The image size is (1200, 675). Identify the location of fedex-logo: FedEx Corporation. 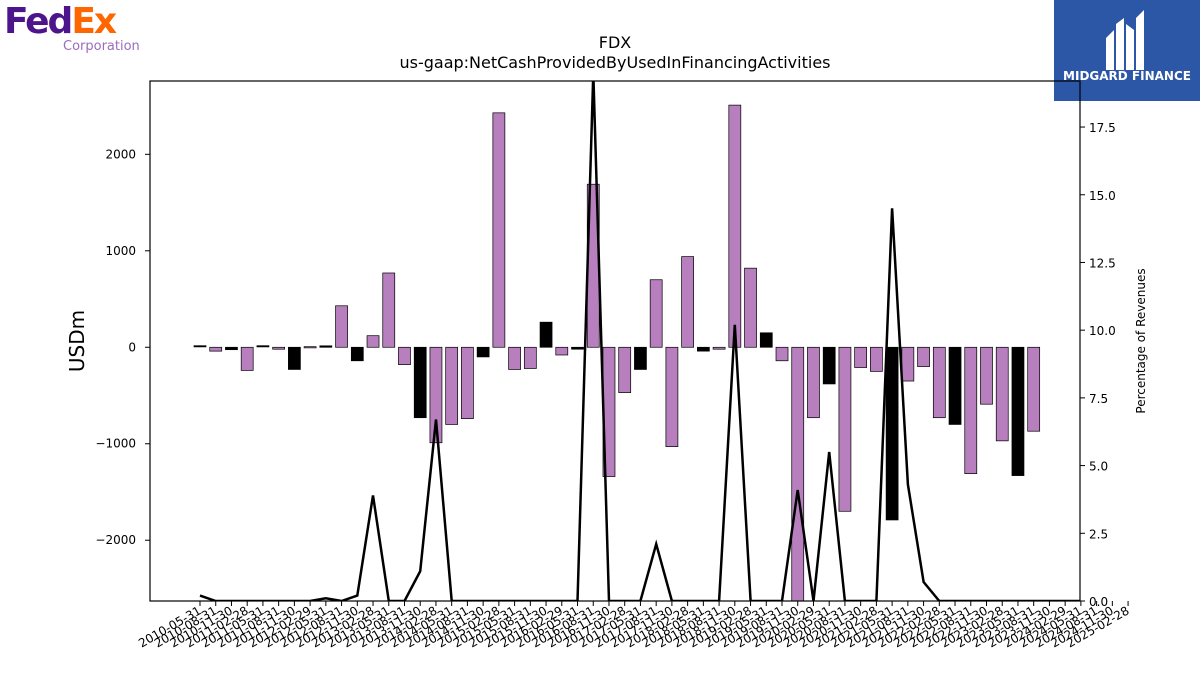
(74, 30).